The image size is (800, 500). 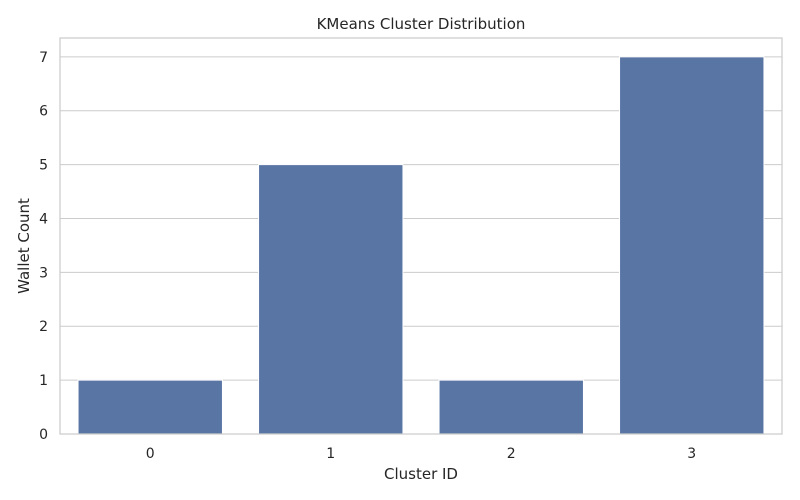 What do you see at coordinates (43, 58) in the screenshot?
I see `y-tick-label: 7` at bounding box center [43, 58].